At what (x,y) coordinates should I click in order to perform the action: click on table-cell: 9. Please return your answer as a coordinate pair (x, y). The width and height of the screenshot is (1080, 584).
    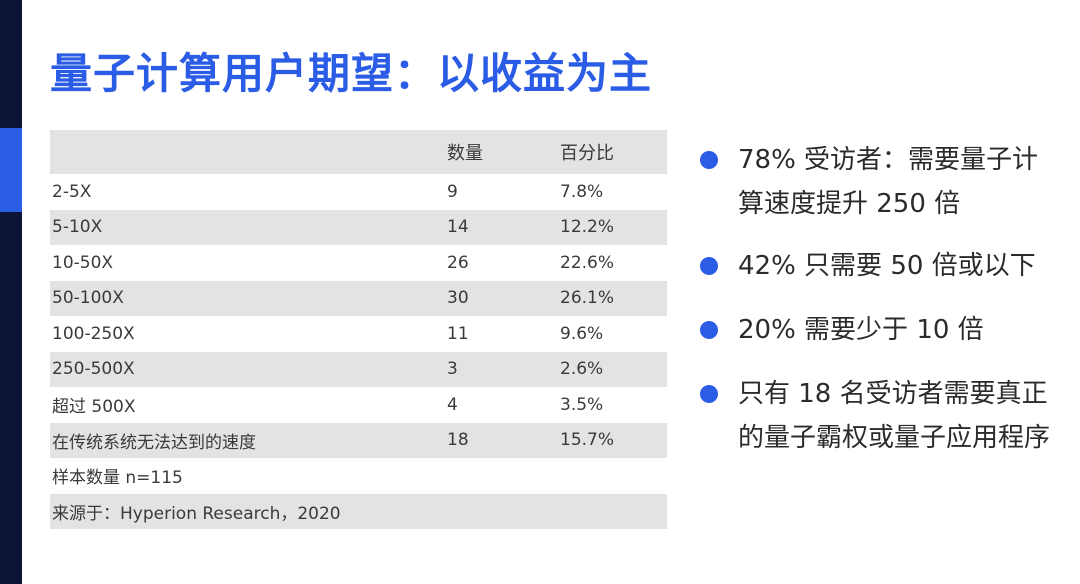
    Looking at the image, I should click on (452, 191).